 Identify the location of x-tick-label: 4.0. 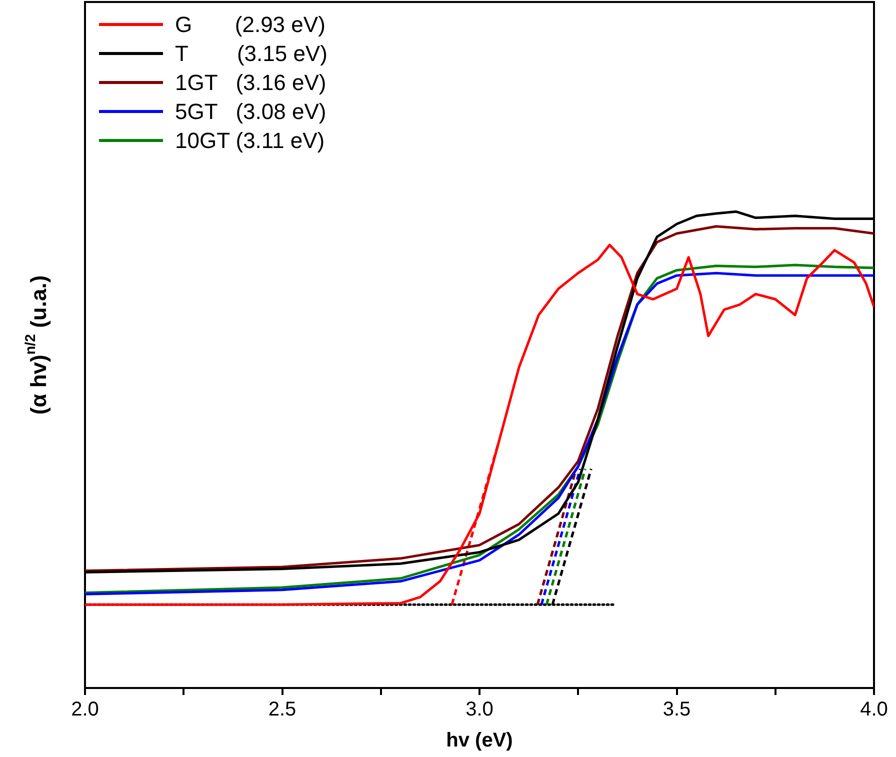
(874, 709).